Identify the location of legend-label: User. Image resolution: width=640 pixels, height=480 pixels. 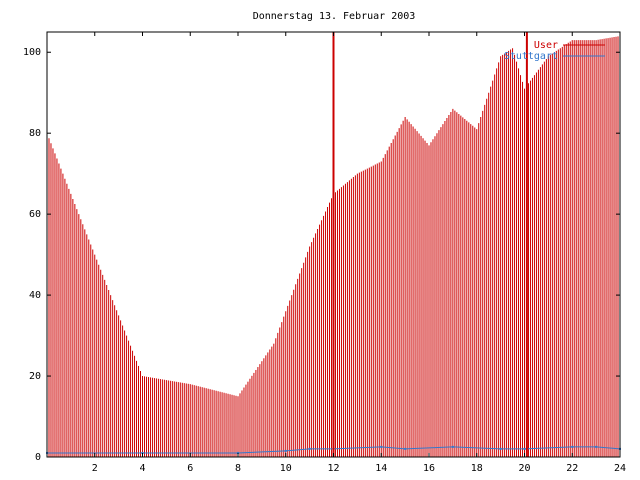
(546, 45).